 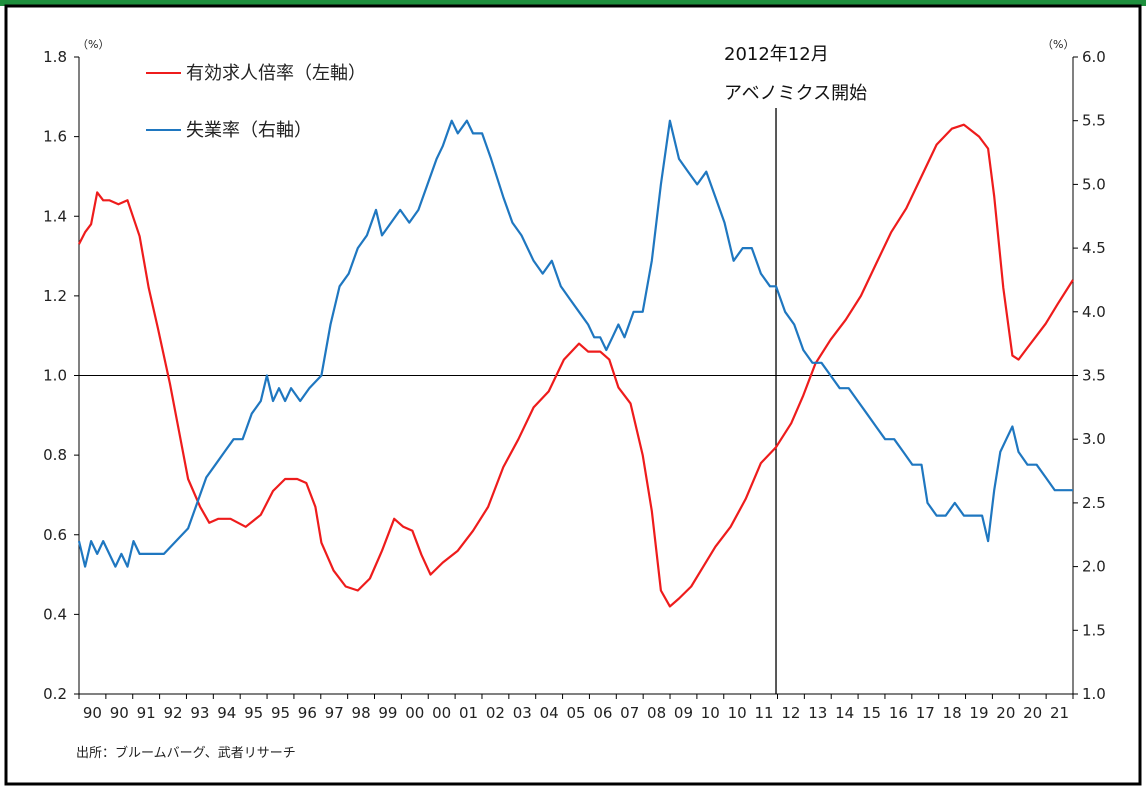 What do you see at coordinates (844, 713) in the screenshot?
I see `x-tick-label: 14` at bounding box center [844, 713].